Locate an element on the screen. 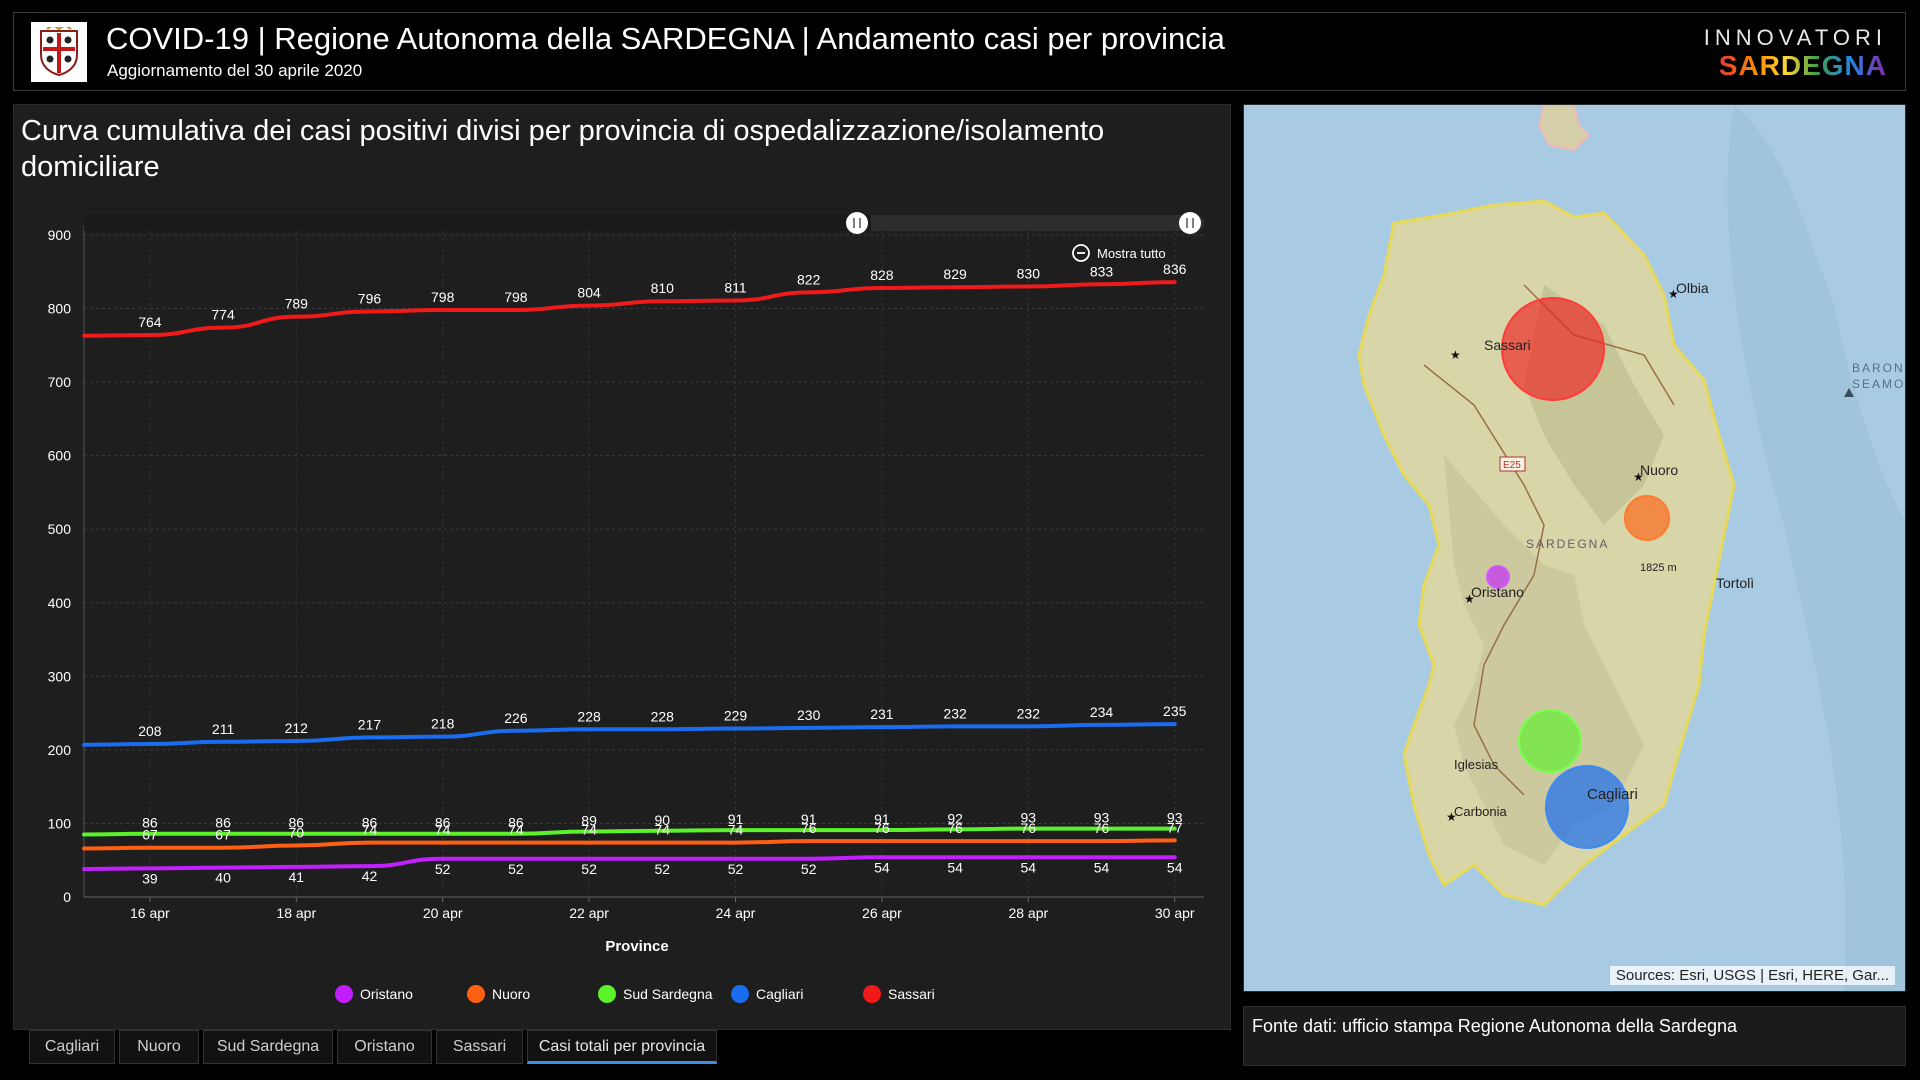 This screenshot has width=1920, height=1080. tab-nuoro: Nuoro is located at coordinates (159, 1047).